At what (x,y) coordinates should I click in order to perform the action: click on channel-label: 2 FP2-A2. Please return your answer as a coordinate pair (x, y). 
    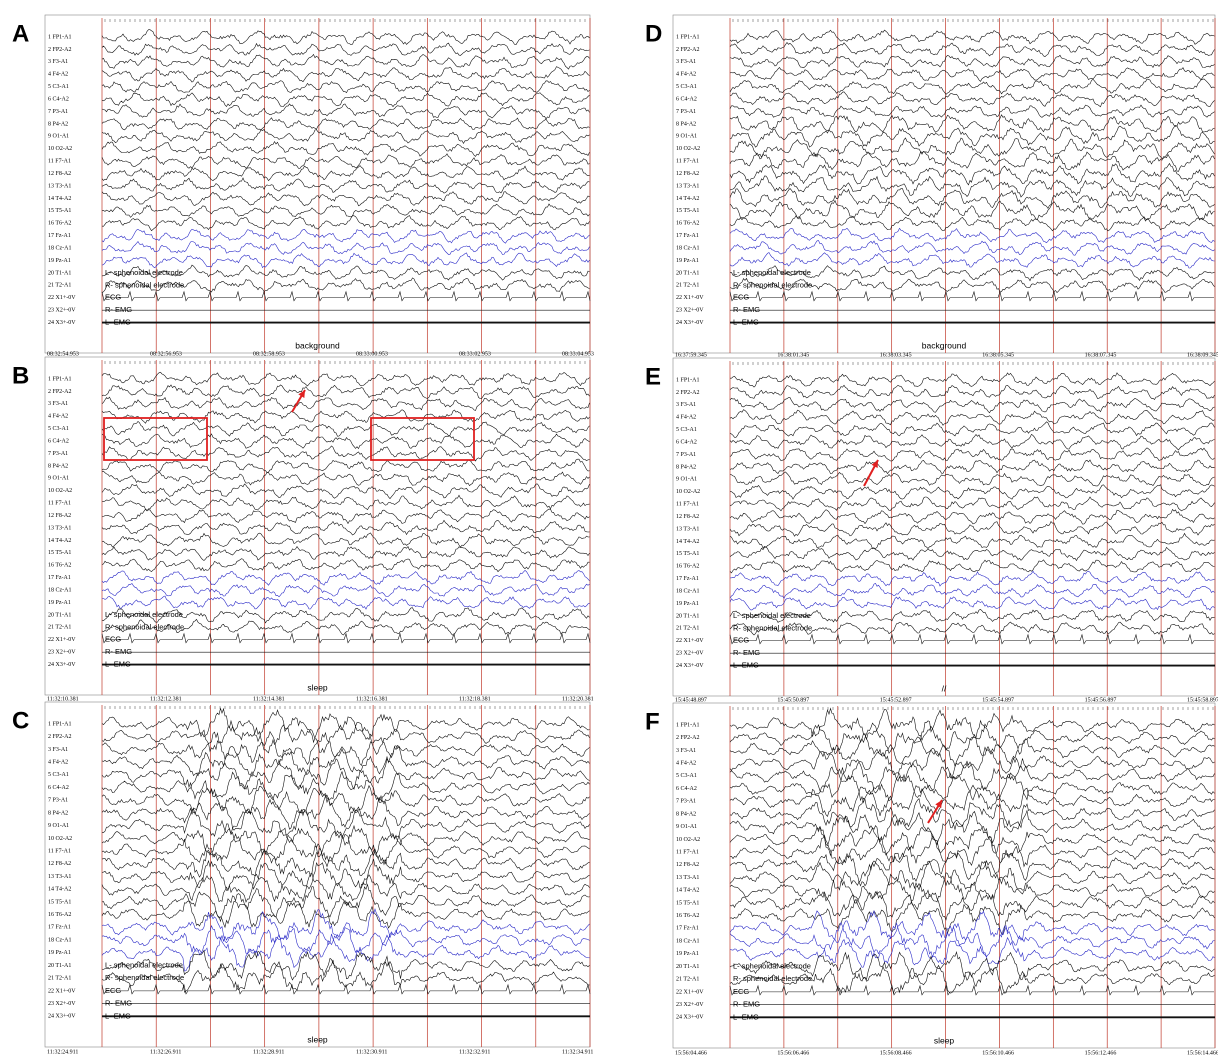
    Looking at the image, I should click on (60, 50).